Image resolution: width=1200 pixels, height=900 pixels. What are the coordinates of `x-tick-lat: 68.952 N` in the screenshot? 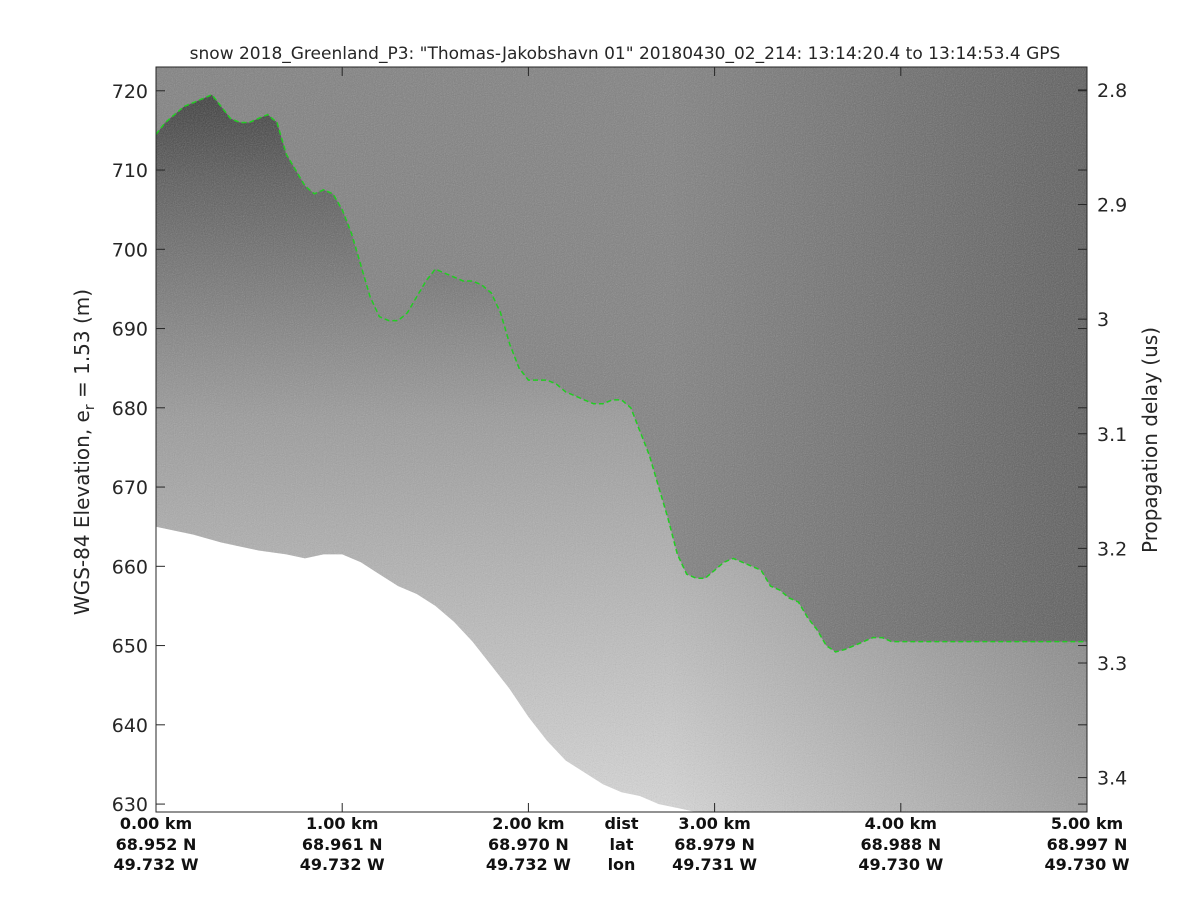 It's located at (156, 844).